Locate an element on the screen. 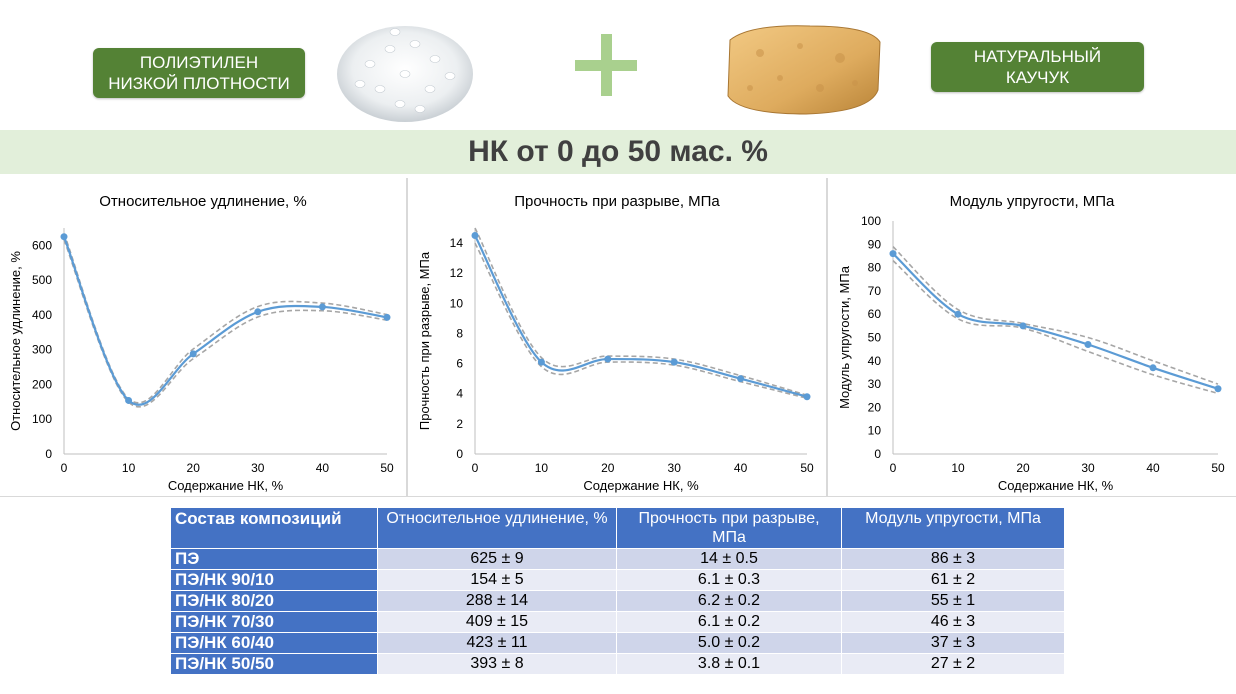 The width and height of the screenshot is (1236, 694). y-tick-label: 90 is located at coordinates (875, 244).